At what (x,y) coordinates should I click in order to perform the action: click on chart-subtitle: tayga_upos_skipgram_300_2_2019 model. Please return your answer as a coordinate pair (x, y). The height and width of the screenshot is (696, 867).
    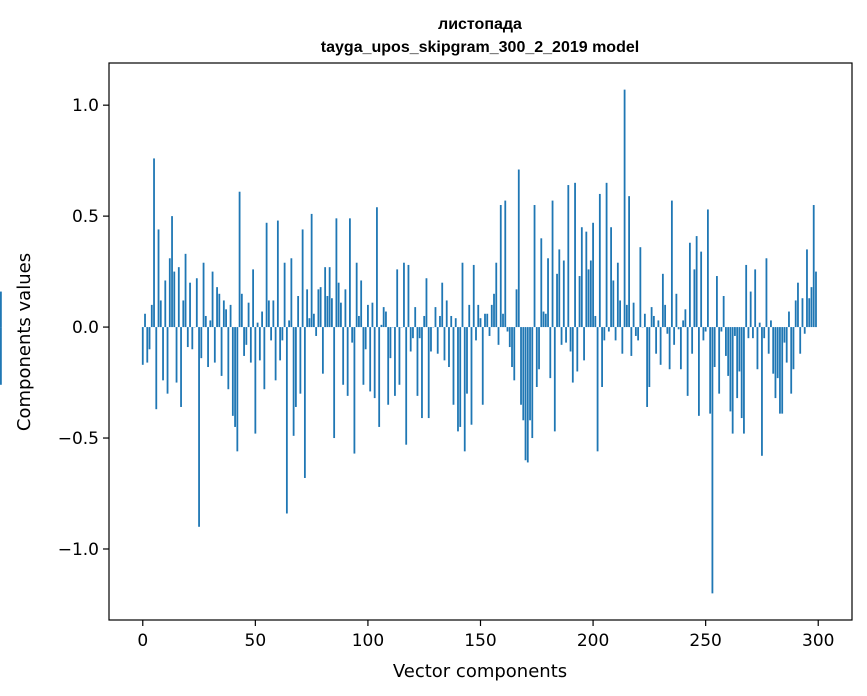
    Looking at the image, I should click on (480, 47).